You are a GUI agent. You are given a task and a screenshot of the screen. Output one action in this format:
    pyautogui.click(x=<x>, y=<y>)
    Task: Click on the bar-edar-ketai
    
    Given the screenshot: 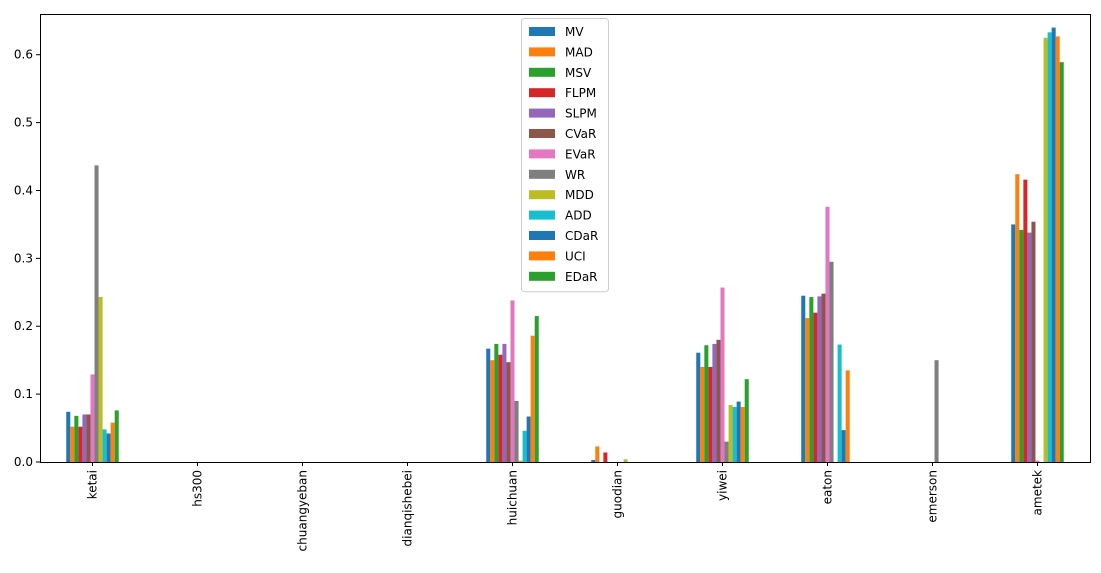 What is the action you would take?
    pyautogui.click(x=116, y=436)
    